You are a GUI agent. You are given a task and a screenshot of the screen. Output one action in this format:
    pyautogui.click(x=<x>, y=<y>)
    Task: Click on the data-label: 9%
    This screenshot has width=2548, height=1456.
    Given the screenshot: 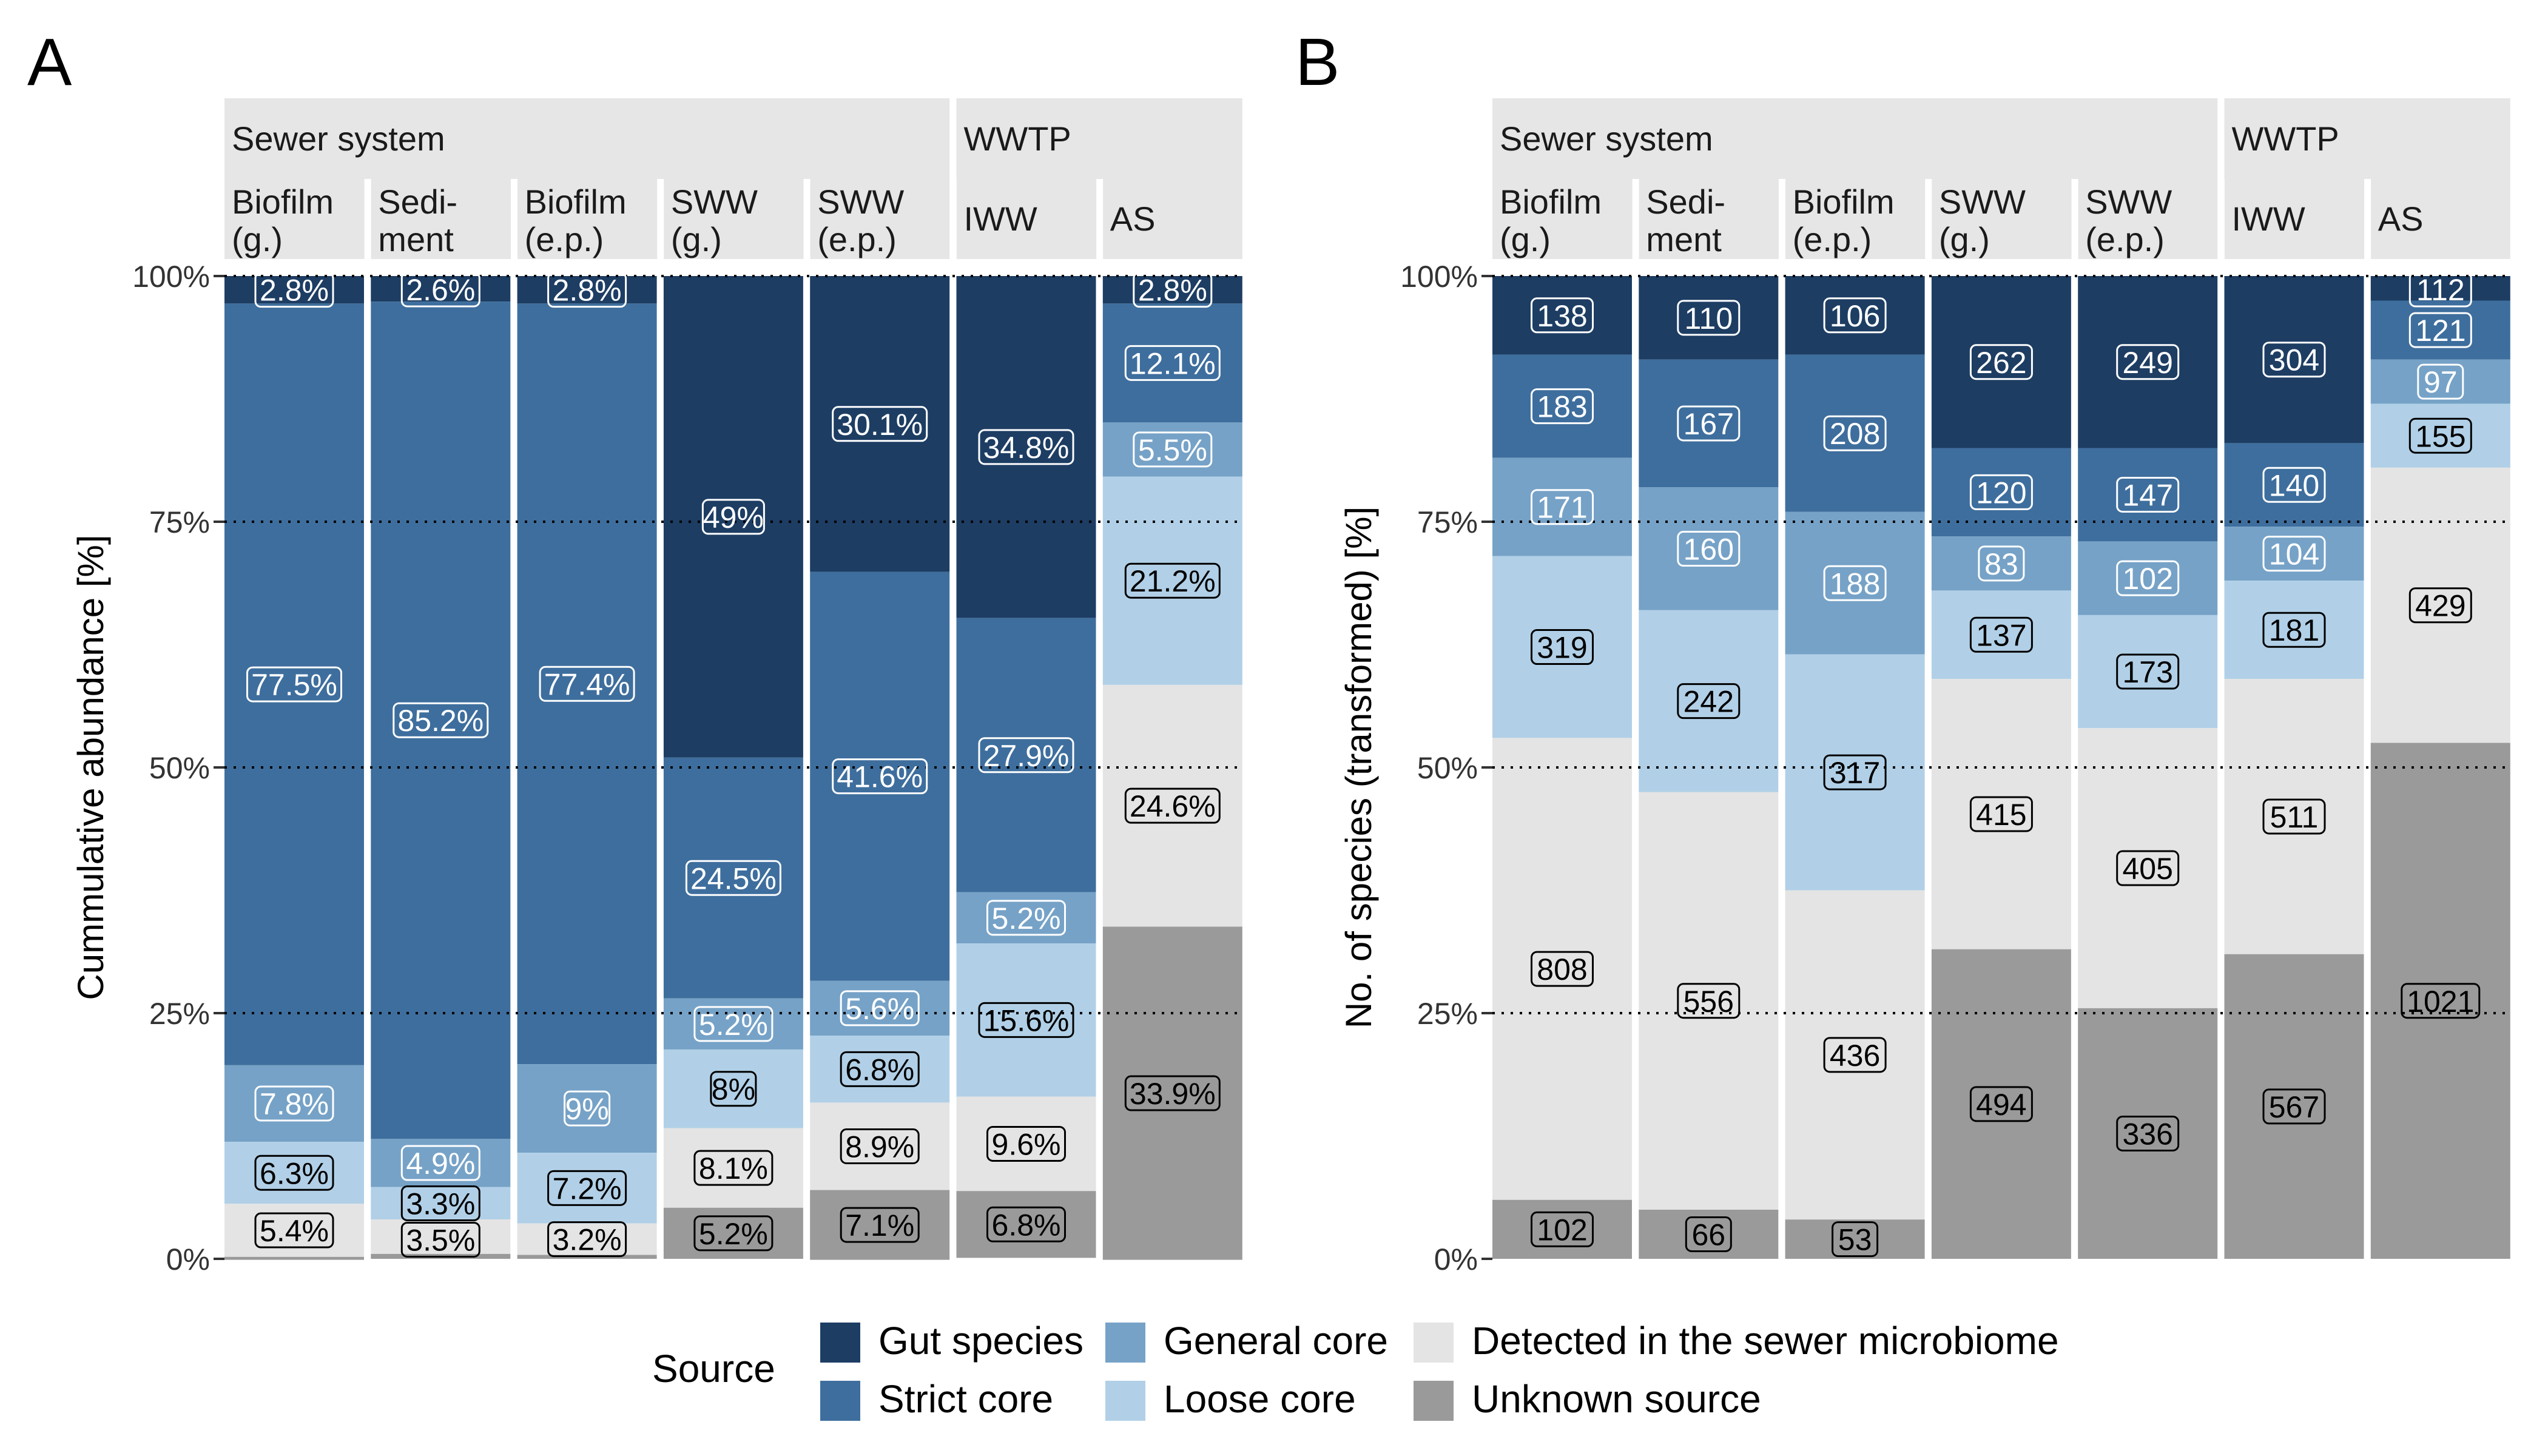 What is the action you would take?
    pyautogui.click(x=587, y=1108)
    